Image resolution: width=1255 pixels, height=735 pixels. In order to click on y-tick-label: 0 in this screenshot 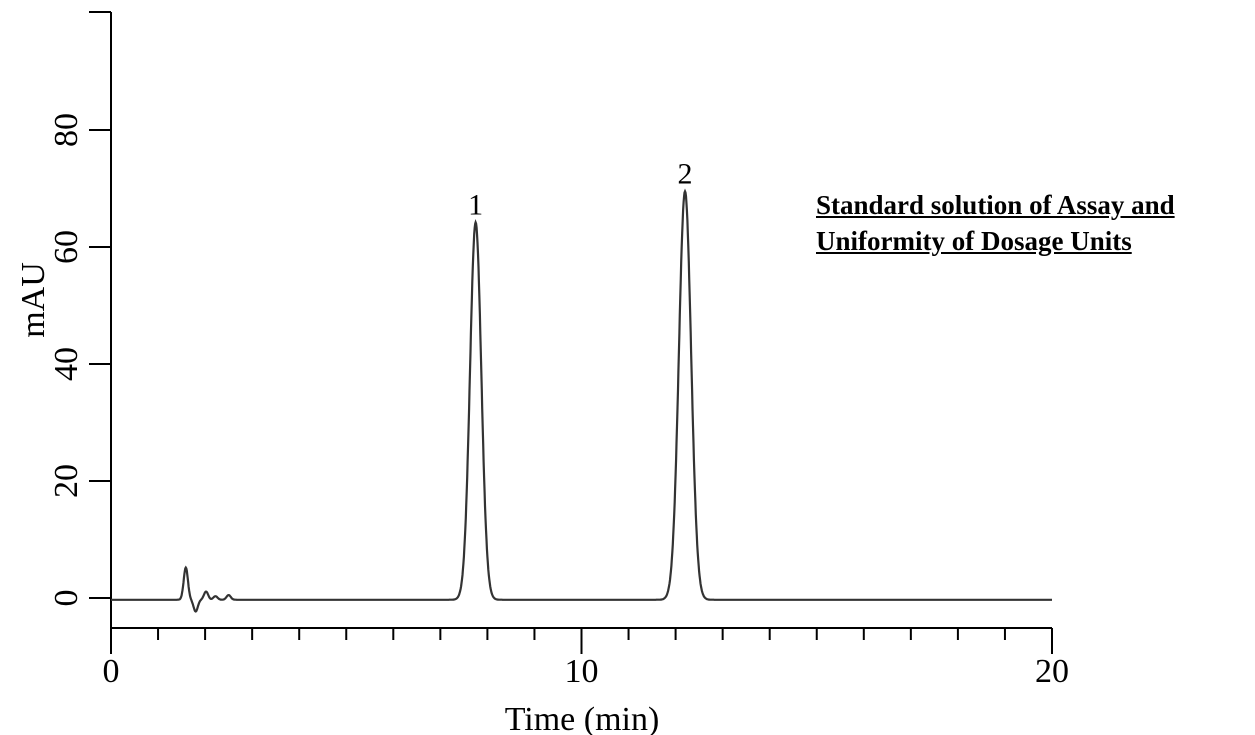, I will do `click(66, 598)`.